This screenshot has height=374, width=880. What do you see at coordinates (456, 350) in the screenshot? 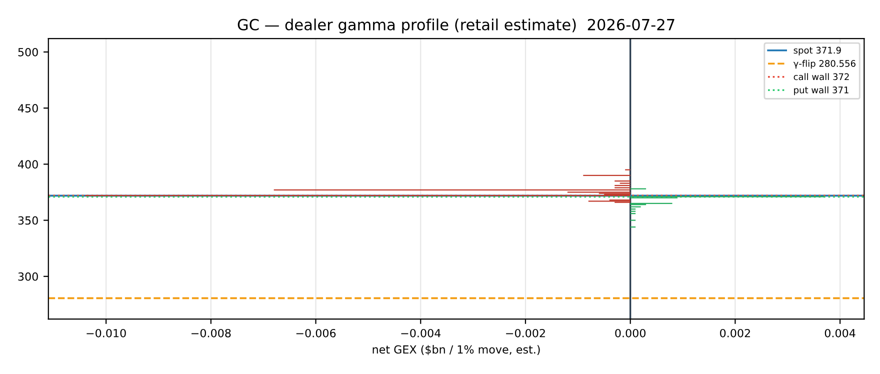
I see `x-axis-title: net GEX ($bn / 1% move, est.)` at bounding box center [456, 350].